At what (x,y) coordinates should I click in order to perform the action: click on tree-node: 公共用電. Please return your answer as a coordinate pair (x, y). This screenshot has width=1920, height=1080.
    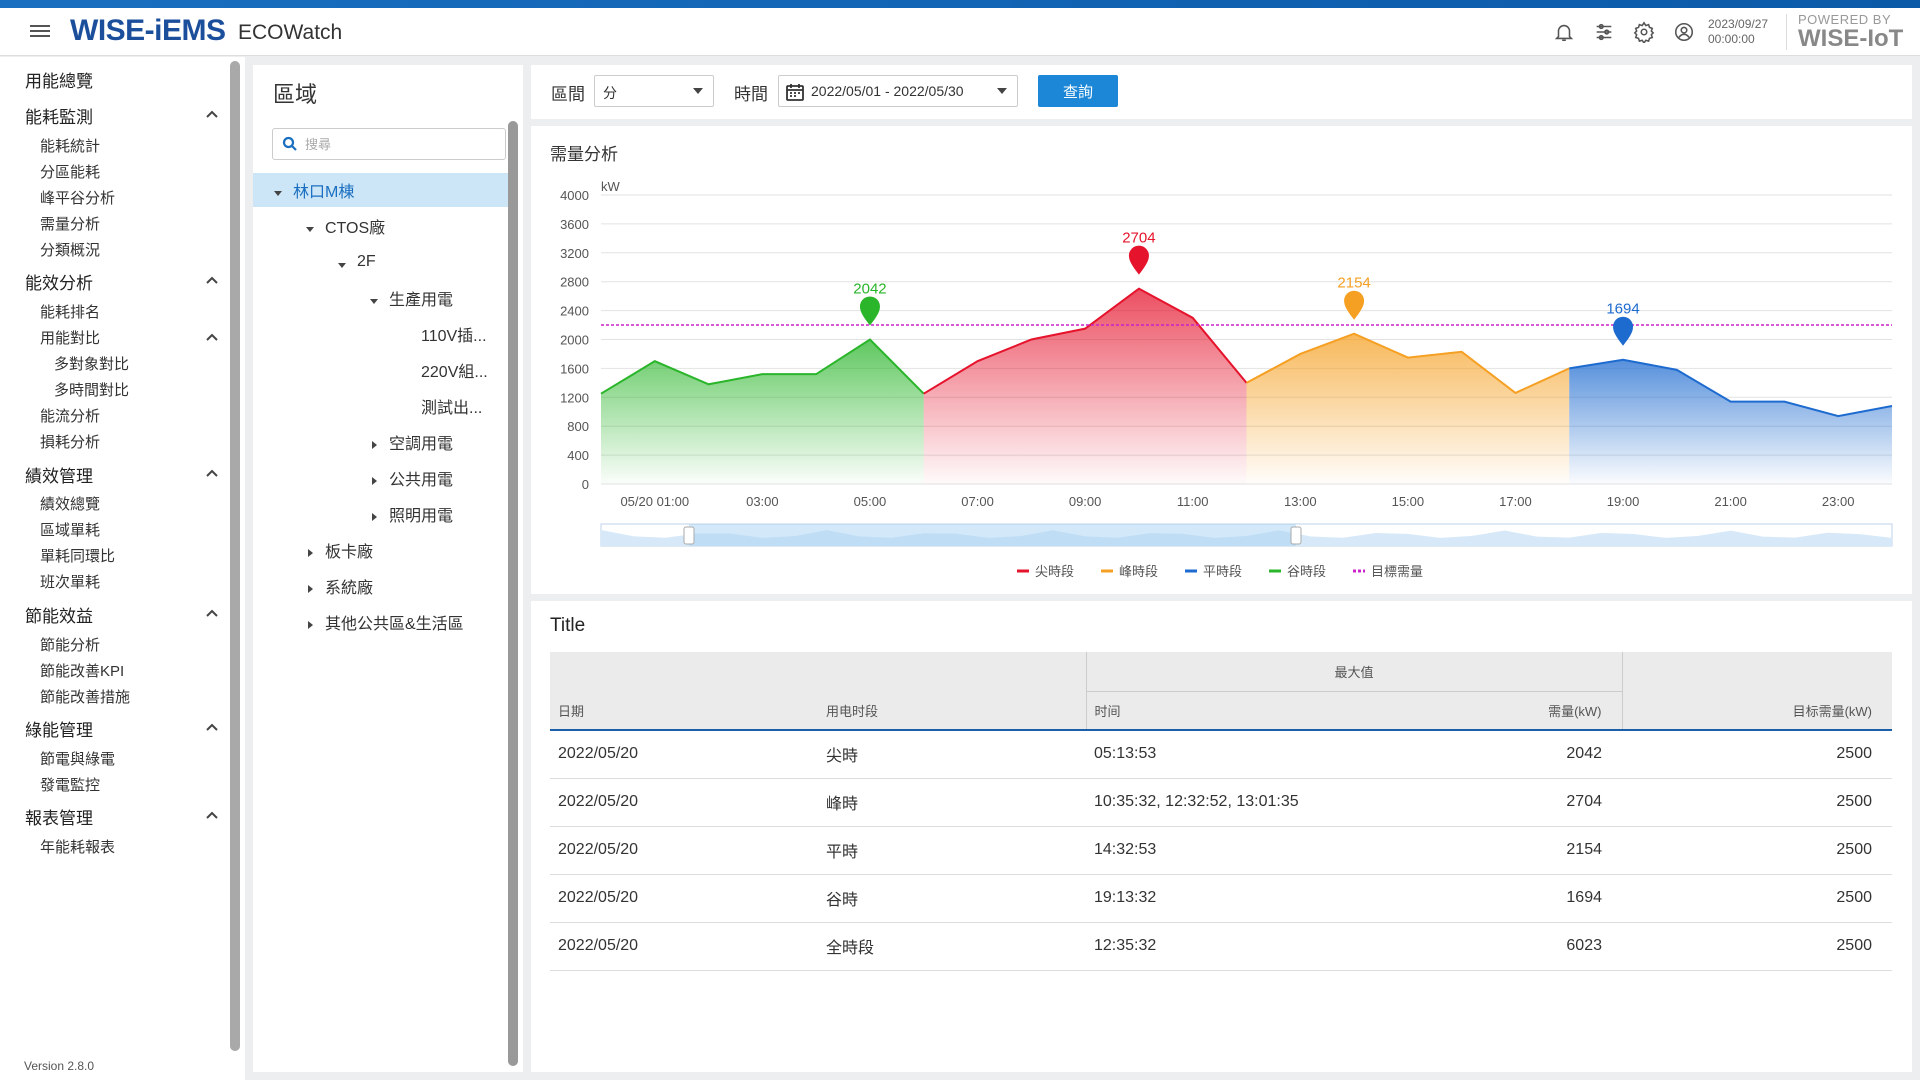
    Looking at the image, I should click on (380, 478).